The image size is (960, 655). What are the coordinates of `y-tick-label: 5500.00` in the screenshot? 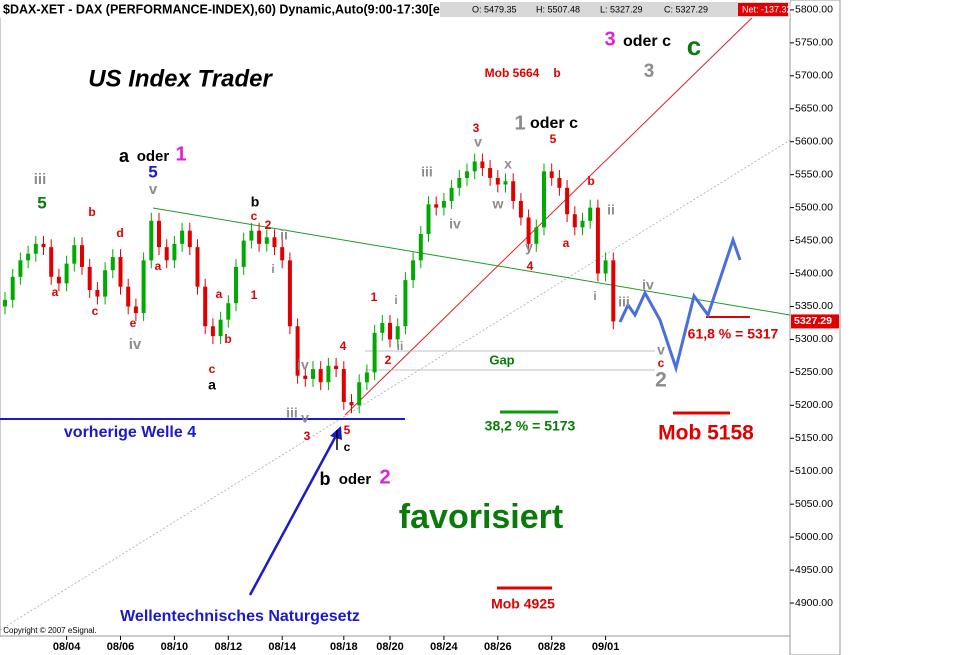 It's located at (814, 207).